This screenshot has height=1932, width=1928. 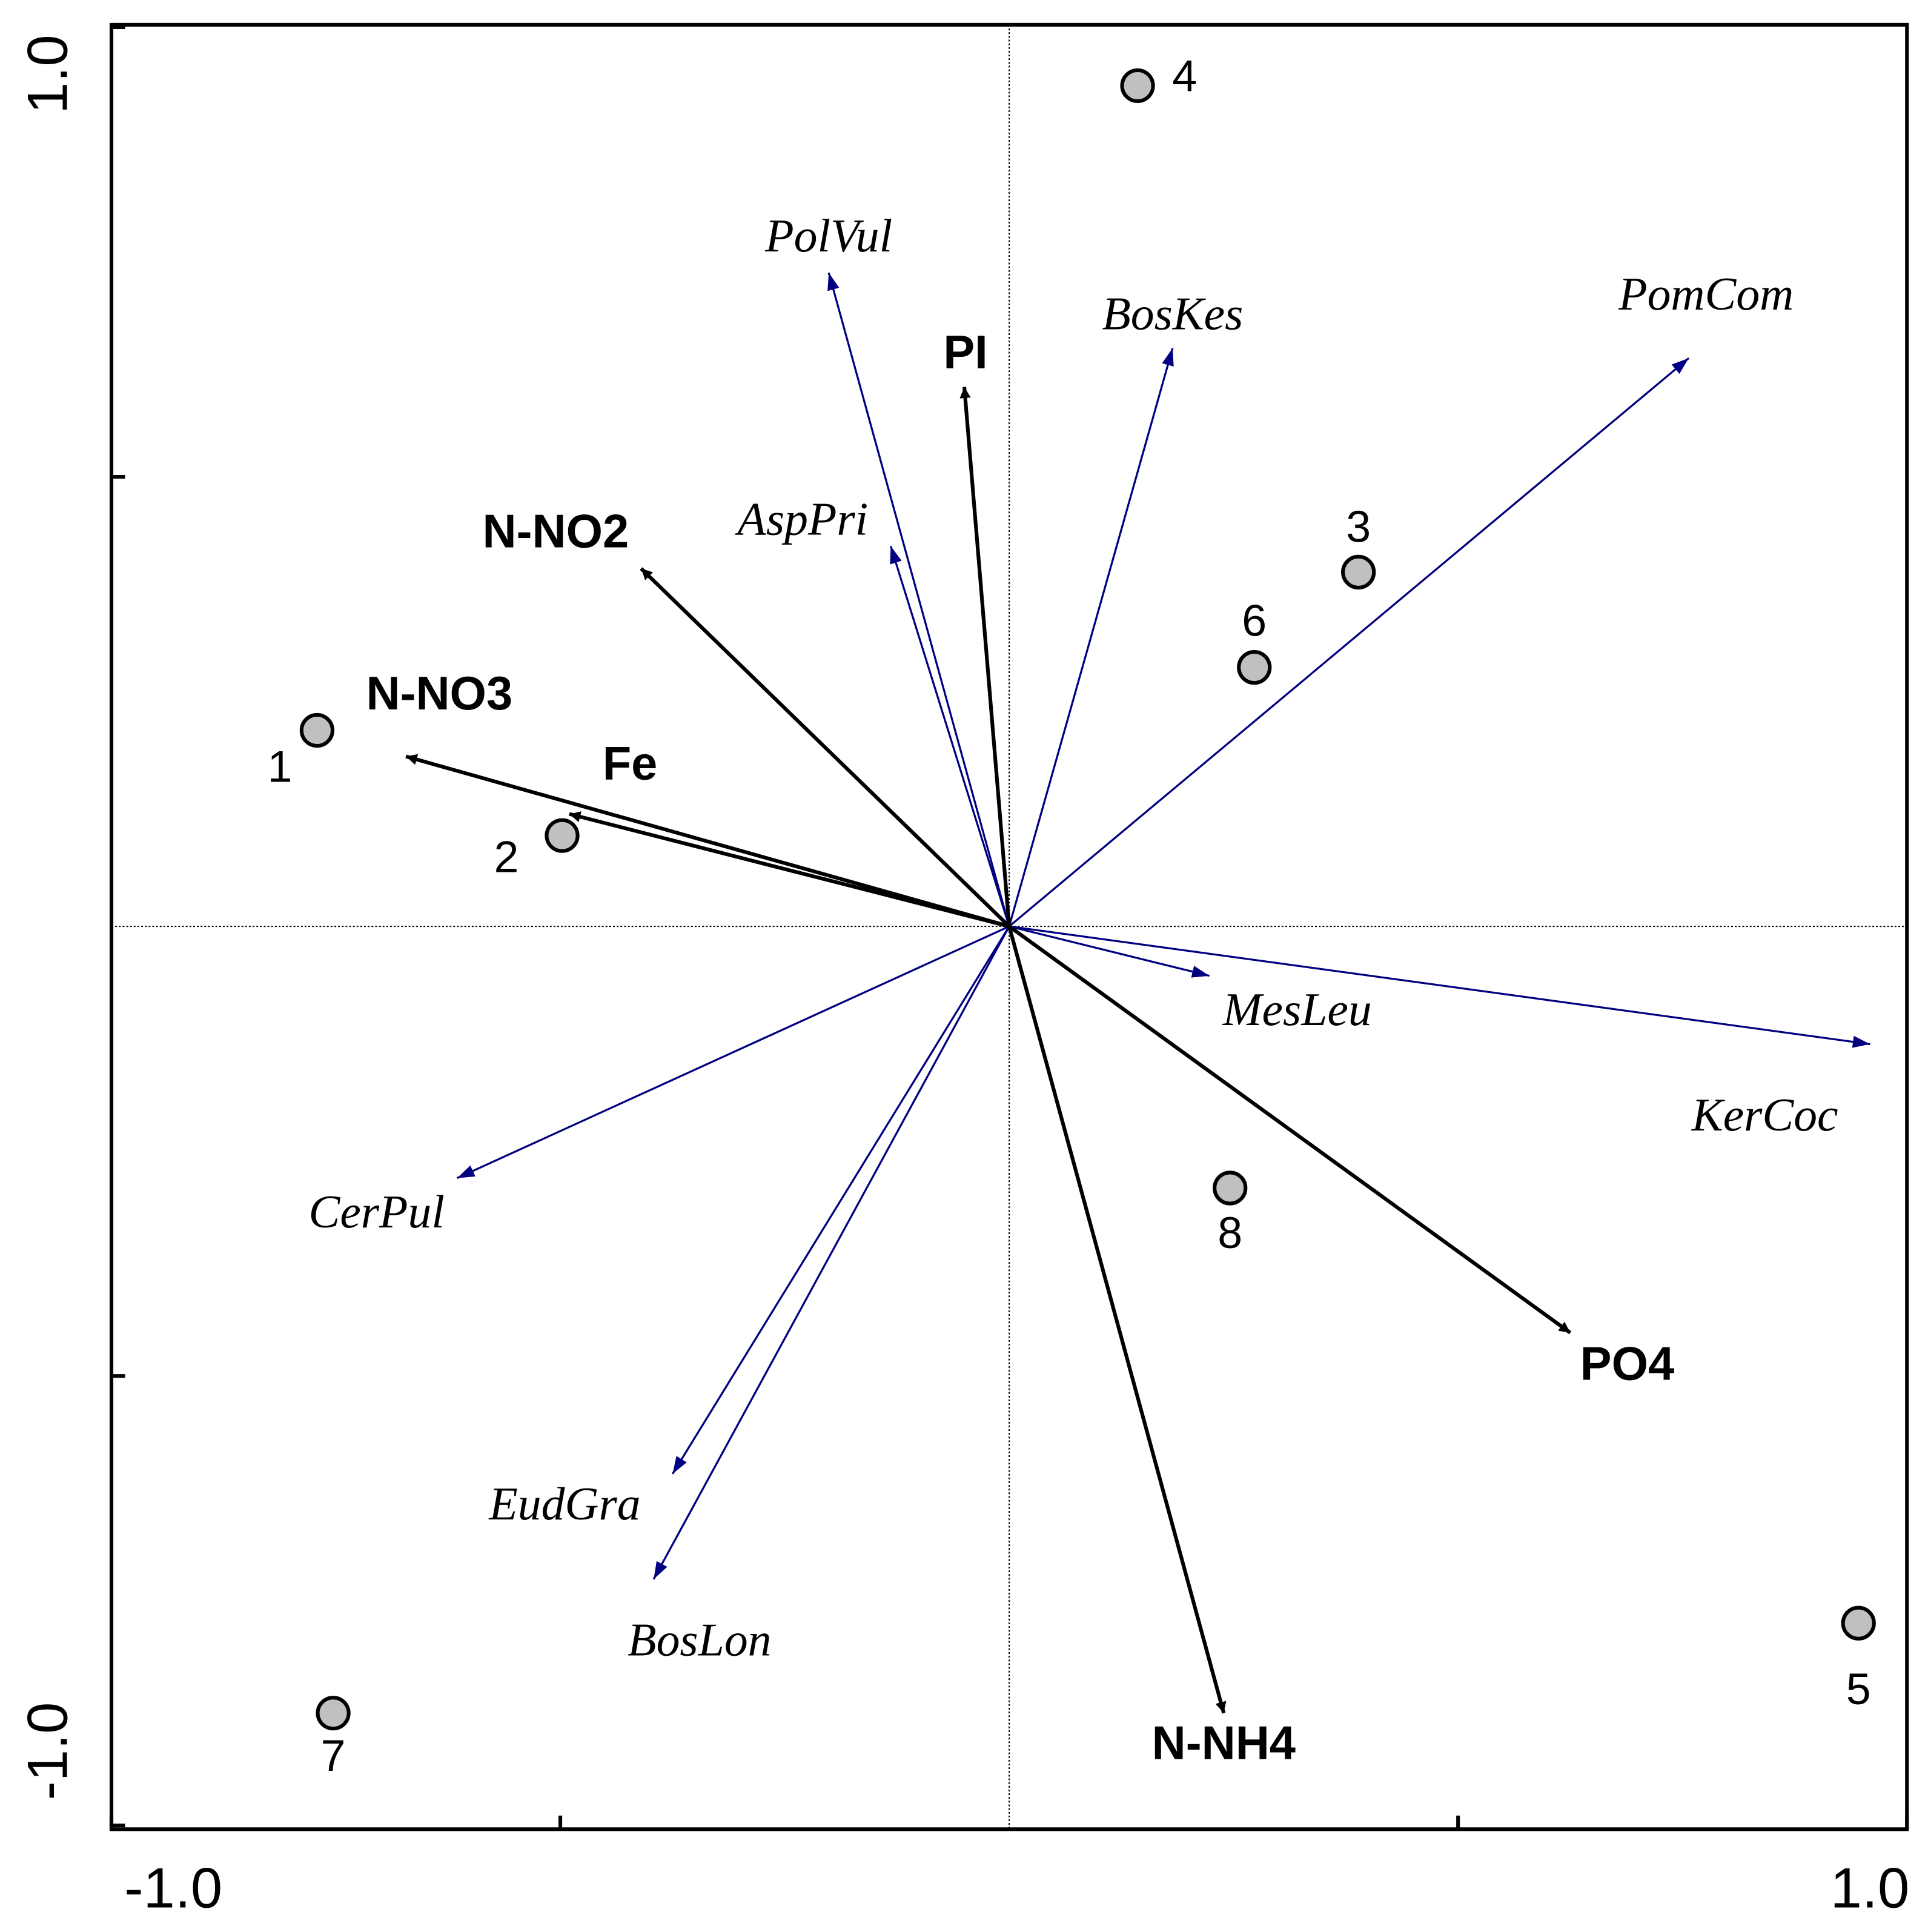 What do you see at coordinates (965, 353) in the screenshot?
I see `environment-label: PI` at bounding box center [965, 353].